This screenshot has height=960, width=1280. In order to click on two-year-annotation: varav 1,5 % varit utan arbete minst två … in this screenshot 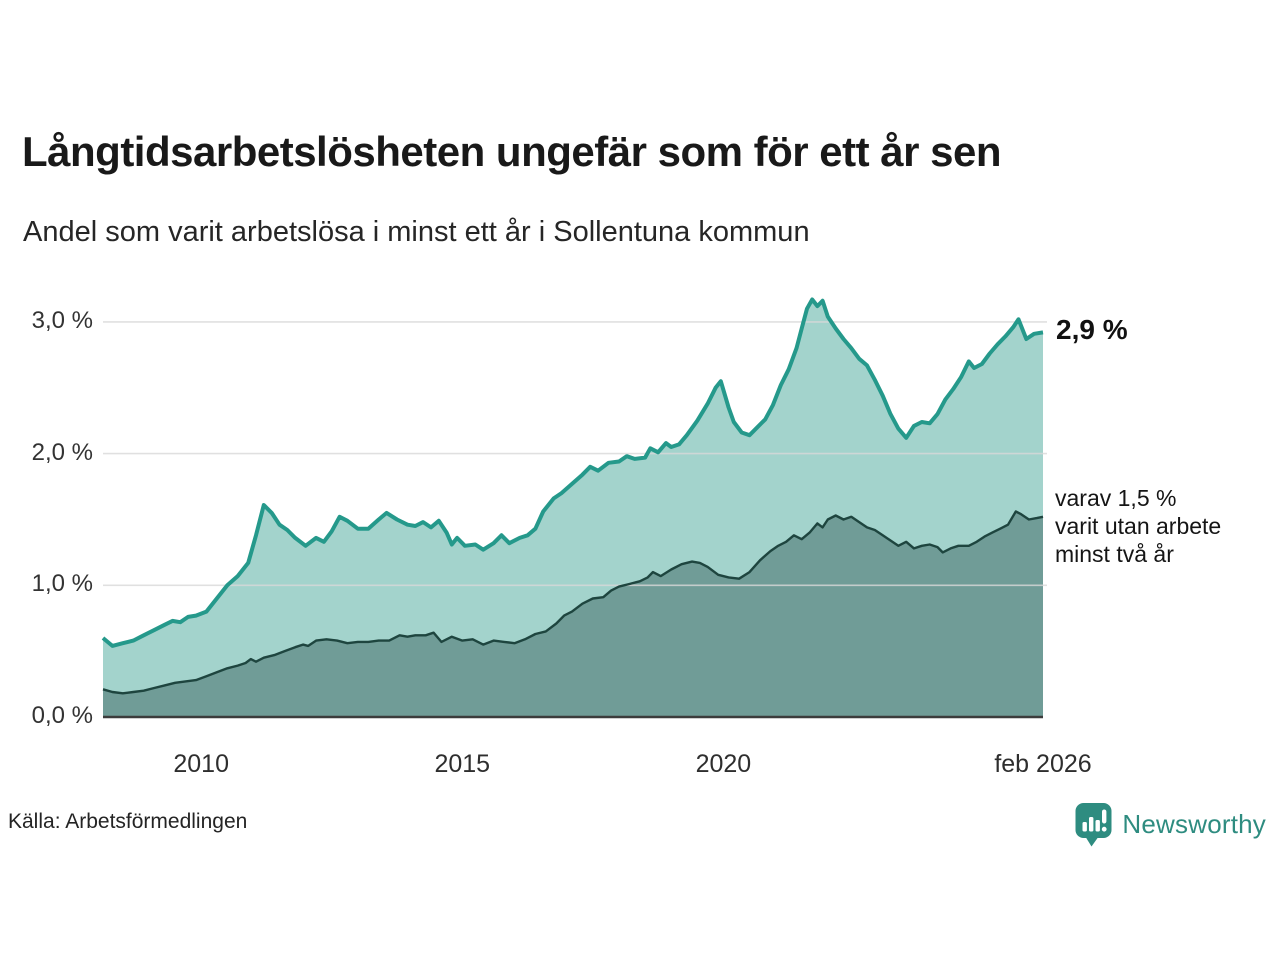, I will do `click(1138, 526)`.